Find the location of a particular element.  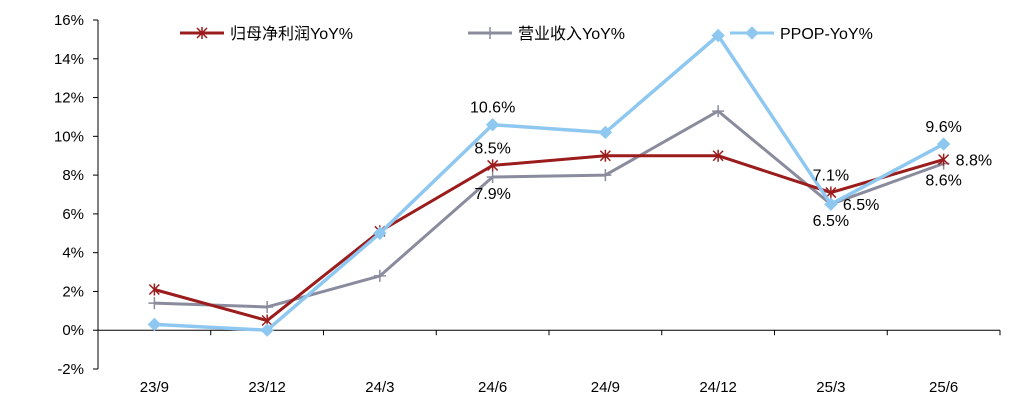

y-tick-label: 12% is located at coordinates (69, 98).